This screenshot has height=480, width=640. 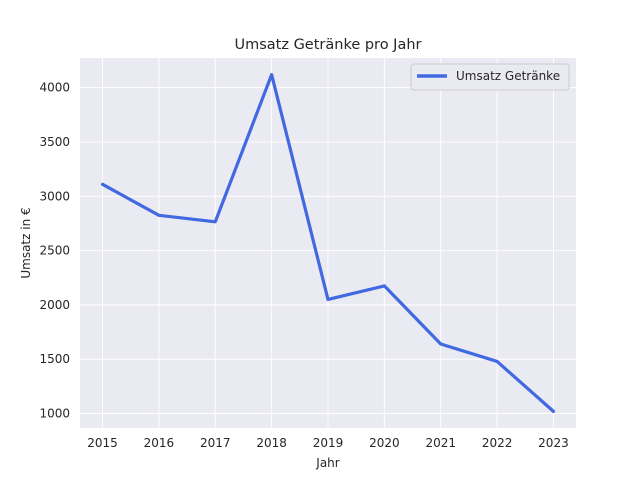 What do you see at coordinates (54, 142) in the screenshot?
I see `y-tick-label: 3500` at bounding box center [54, 142].